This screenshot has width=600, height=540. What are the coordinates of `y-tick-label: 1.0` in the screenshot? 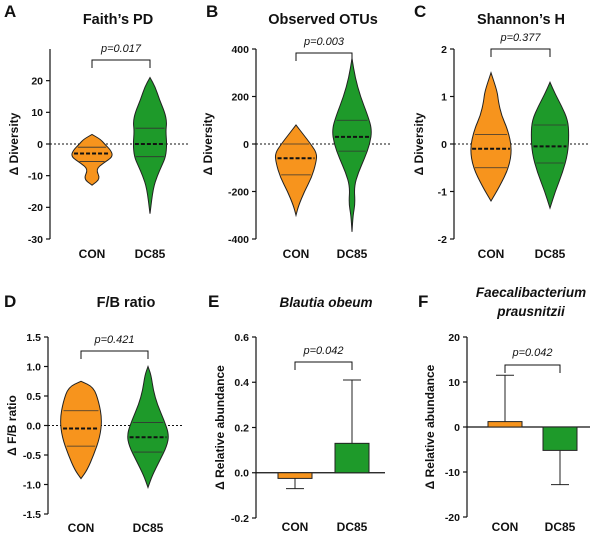 It's located at (33, 367).